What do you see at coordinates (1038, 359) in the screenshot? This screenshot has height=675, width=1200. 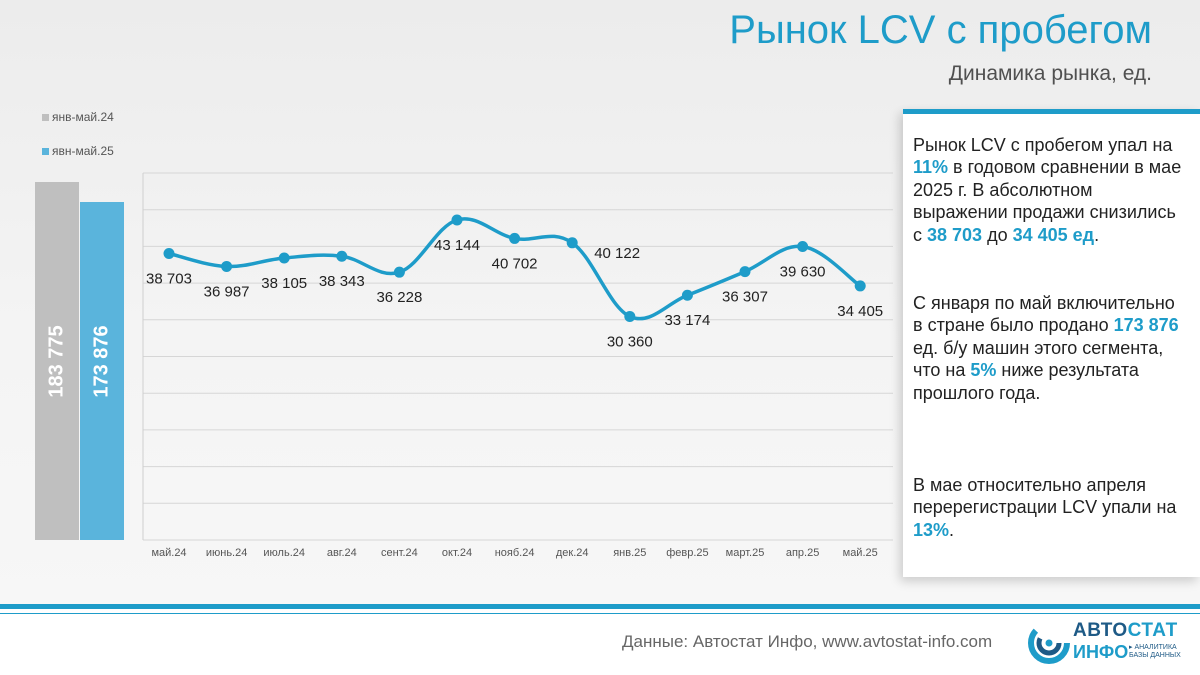 I see `p2-text-2: ед. б/у машин этого сегмента, что на` at bounding box center [1038, 359].